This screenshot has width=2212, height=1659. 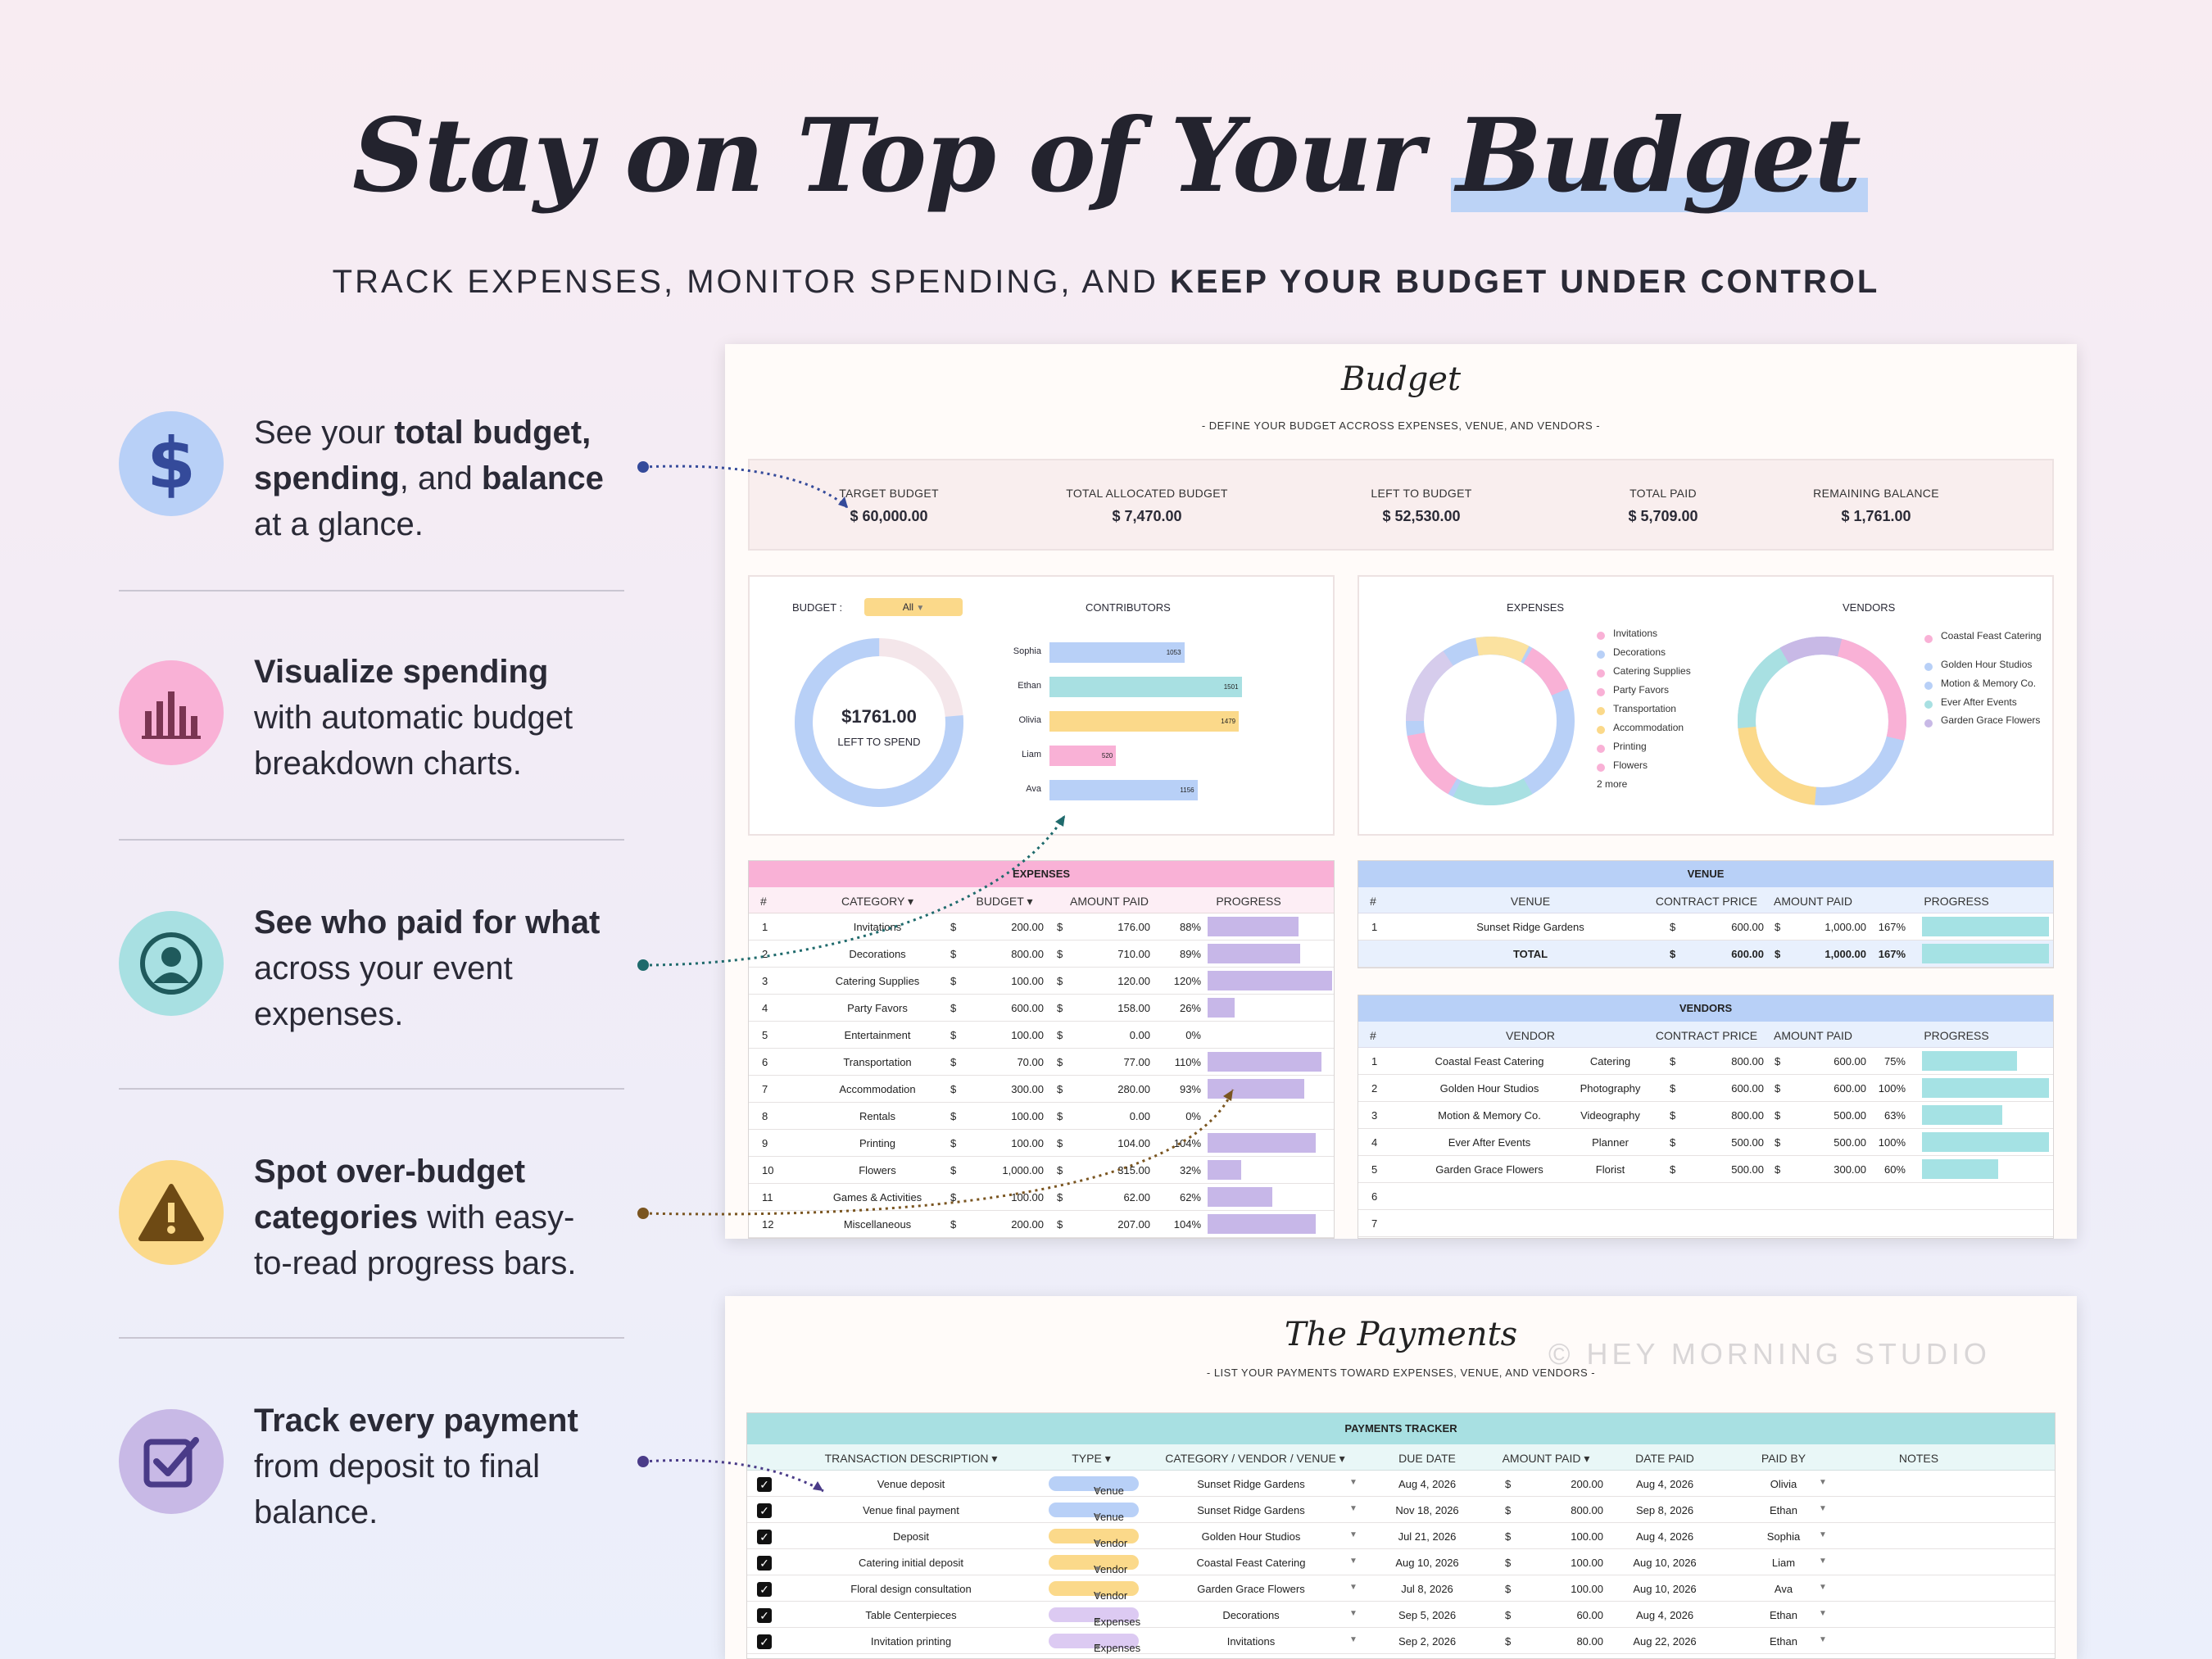 What do you see at coordinates (1524, 282) in the screenshot?
I see `subtitle-bold: KEEP YOUR BUDGET UNDER CONTROL` at bounding box center [1524, 282].